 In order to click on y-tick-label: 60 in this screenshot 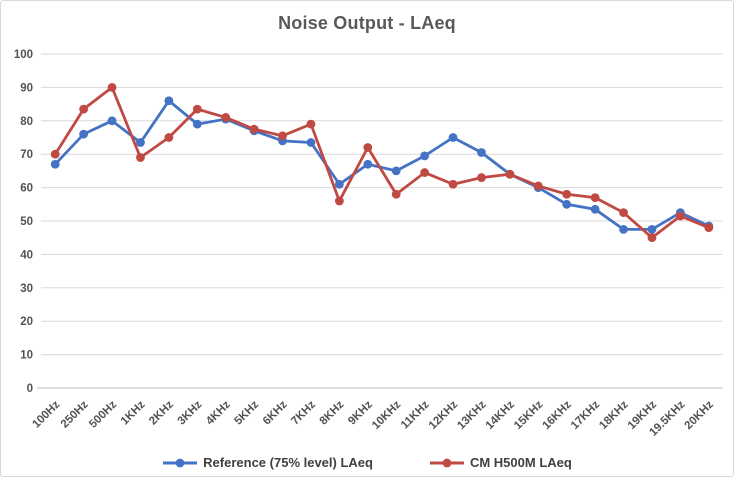, I will do `click(26, 189)`.